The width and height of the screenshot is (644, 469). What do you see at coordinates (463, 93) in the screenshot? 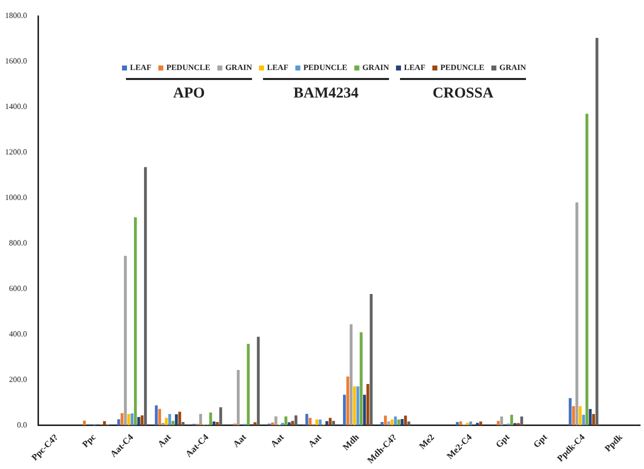
I see `annotation: CROSSA` at bounding box center [463, 93].